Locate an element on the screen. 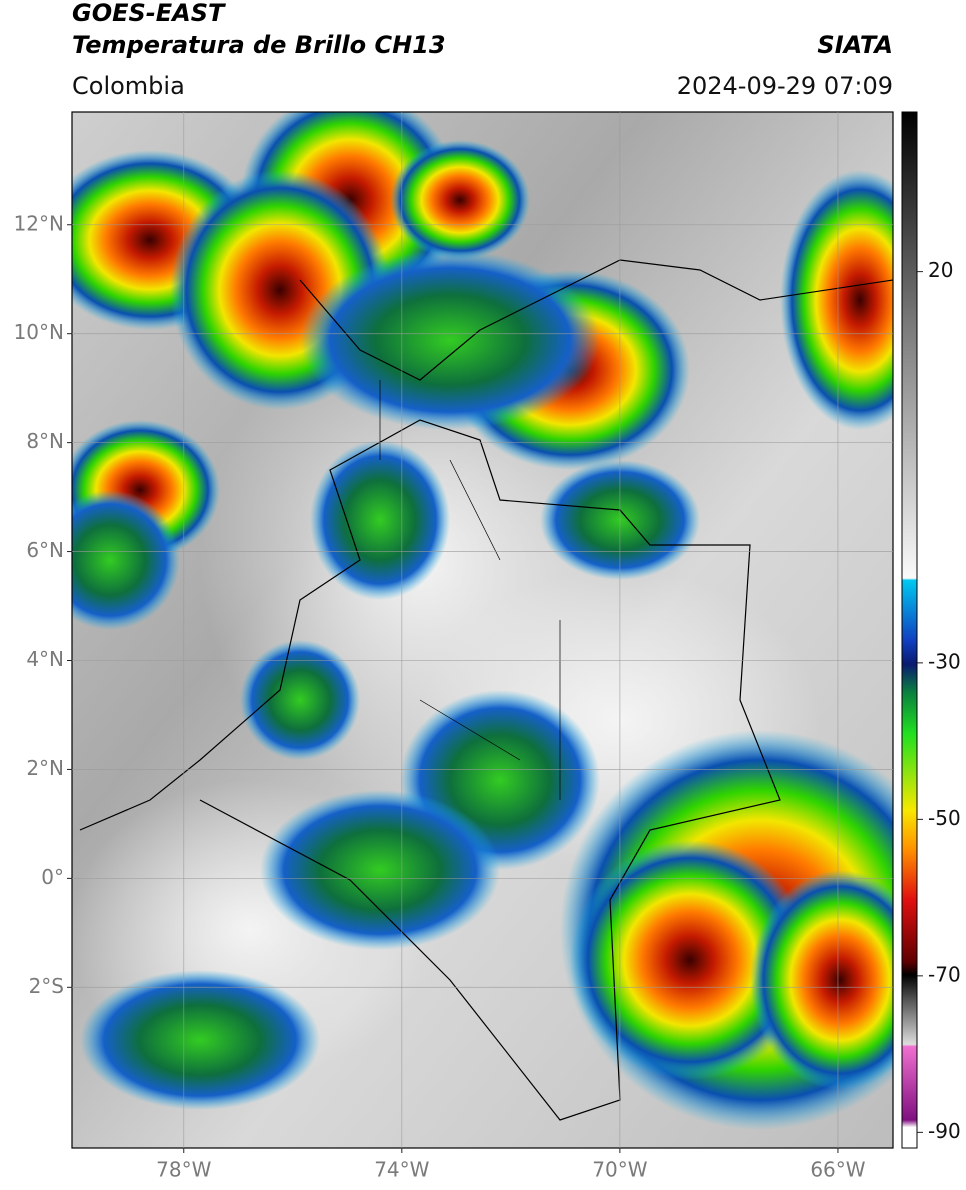  y-tick-label: 10°N is located at coordinates (39, 332).